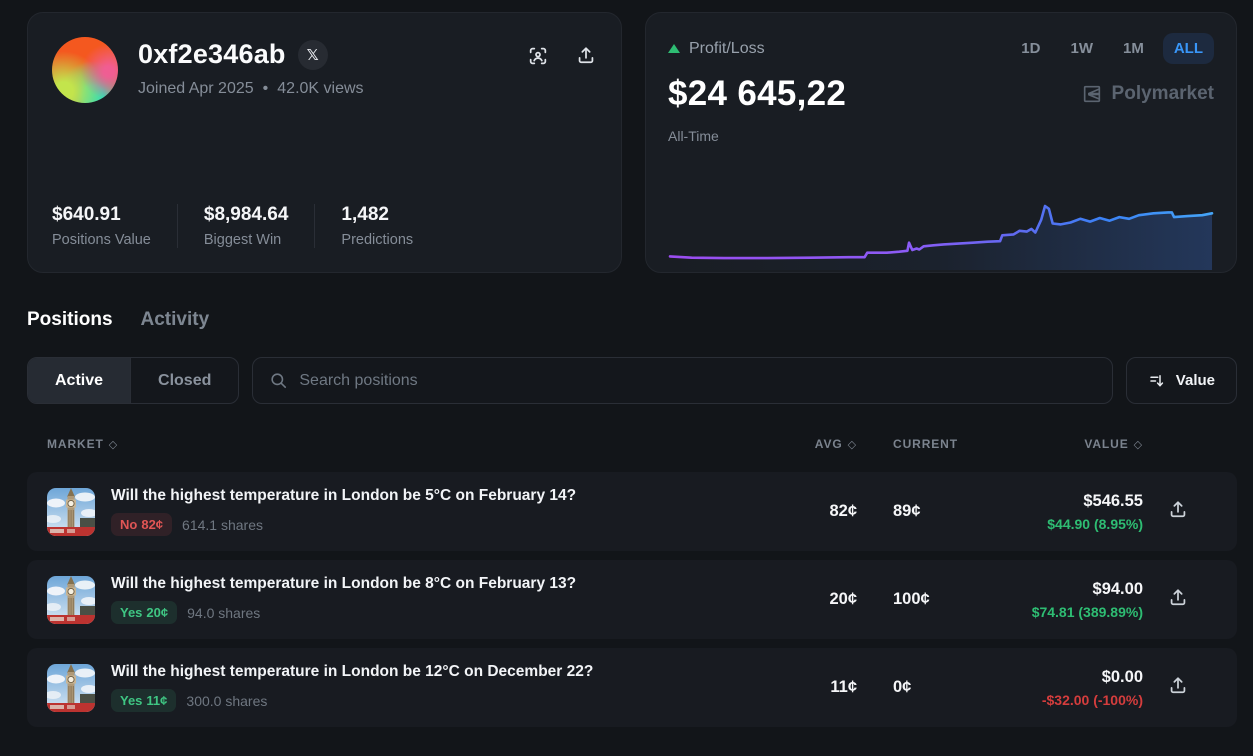  Describe the element at coordinates (365, 214) in the screenshot. I see `stat-value: 1,482` at that location.